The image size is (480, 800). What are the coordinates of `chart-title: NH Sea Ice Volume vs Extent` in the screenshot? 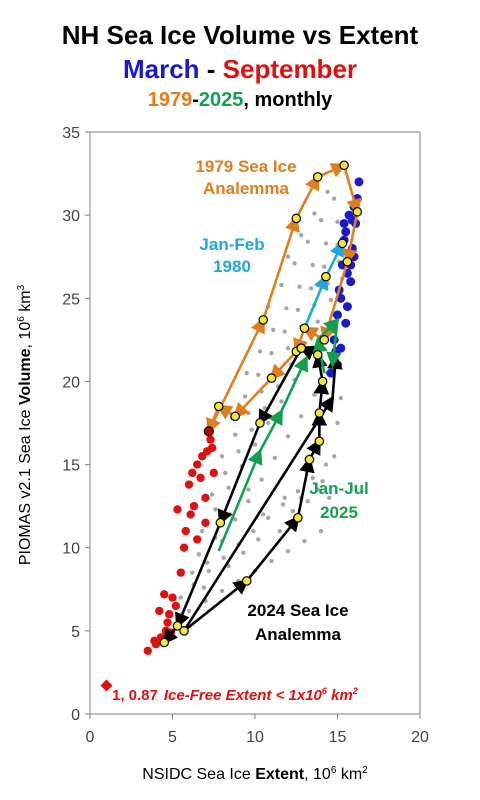 It's located at (240, 35).